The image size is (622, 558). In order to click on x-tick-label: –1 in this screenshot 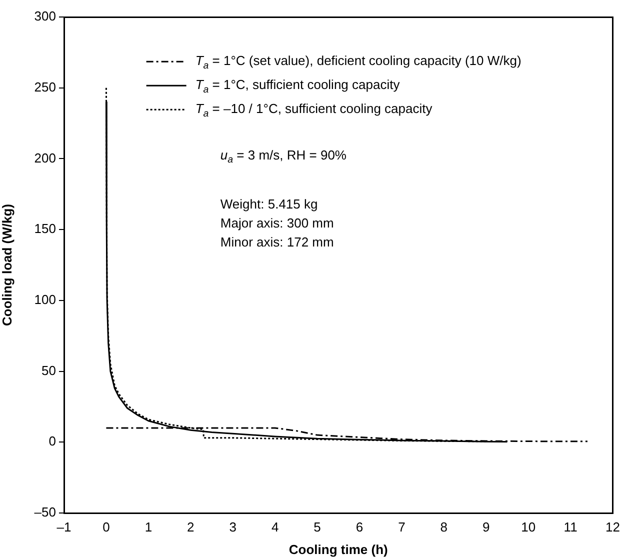, I will do `click(64, 526)`.